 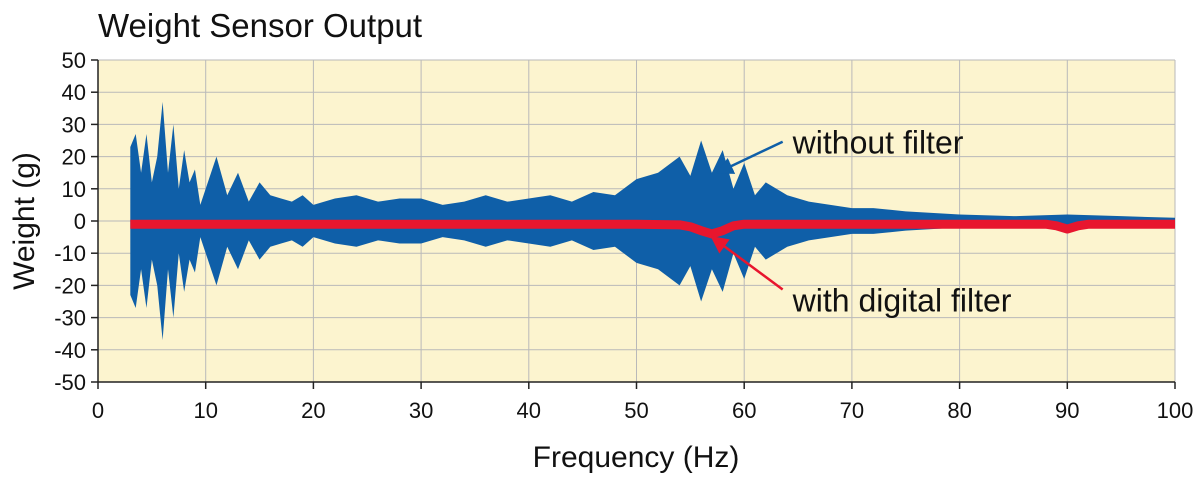 I want to click on x-tick-label: 70, so click(x=852, y=410).